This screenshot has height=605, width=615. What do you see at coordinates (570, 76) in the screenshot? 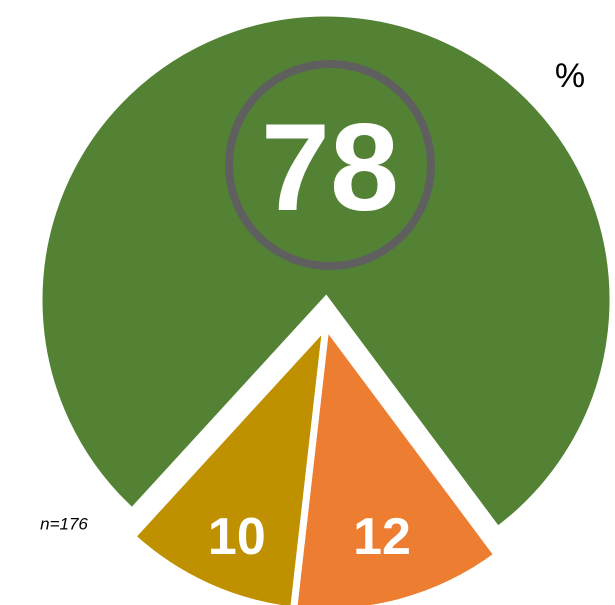
I see `unit-annotation: %` at bounding box center [570, 76].